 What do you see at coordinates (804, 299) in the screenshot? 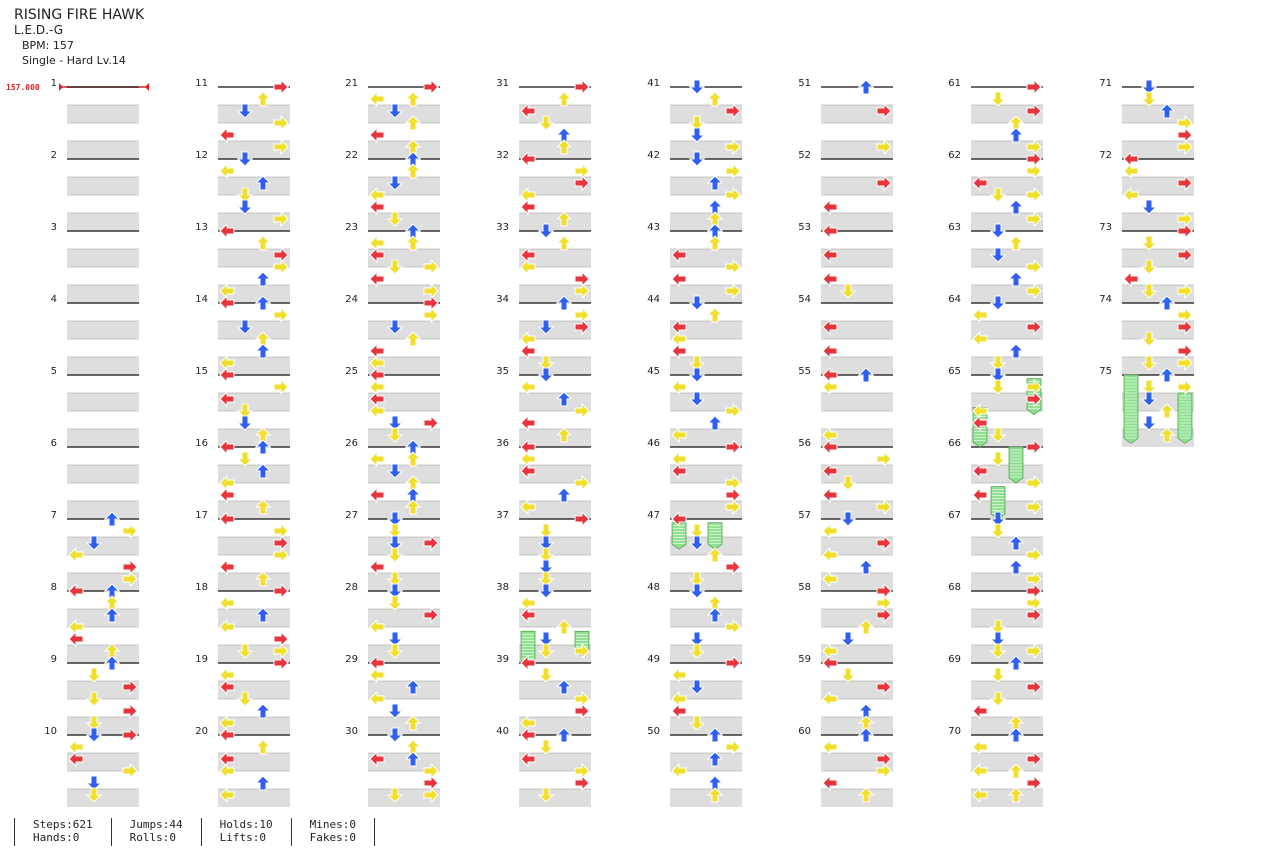
I see `measure-number: 54` at bounding box center [804, 299].